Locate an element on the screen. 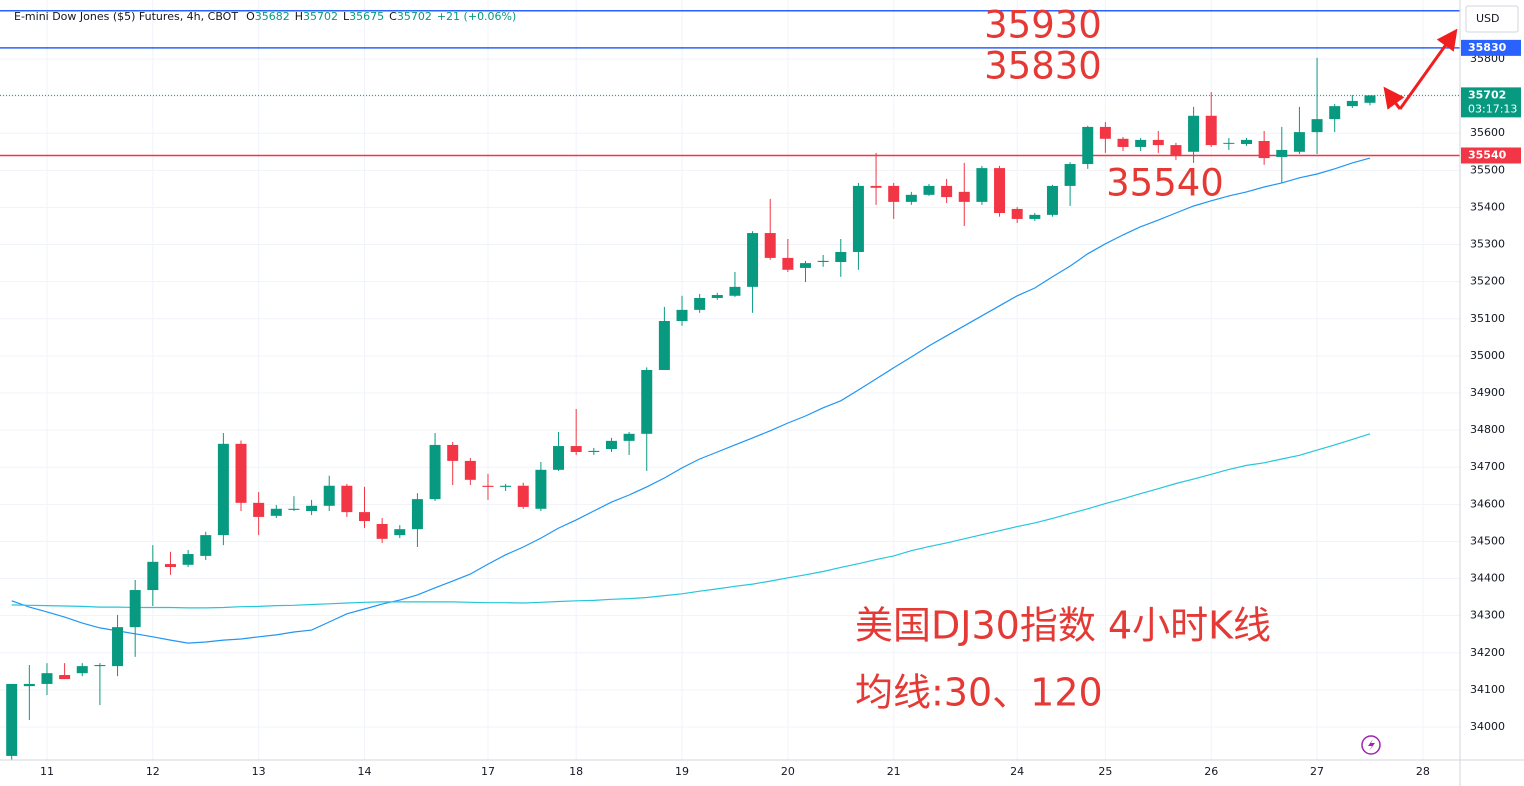 The image size is (1524, 786). x-tick-label: 21 is located at coordinates (894, 771).